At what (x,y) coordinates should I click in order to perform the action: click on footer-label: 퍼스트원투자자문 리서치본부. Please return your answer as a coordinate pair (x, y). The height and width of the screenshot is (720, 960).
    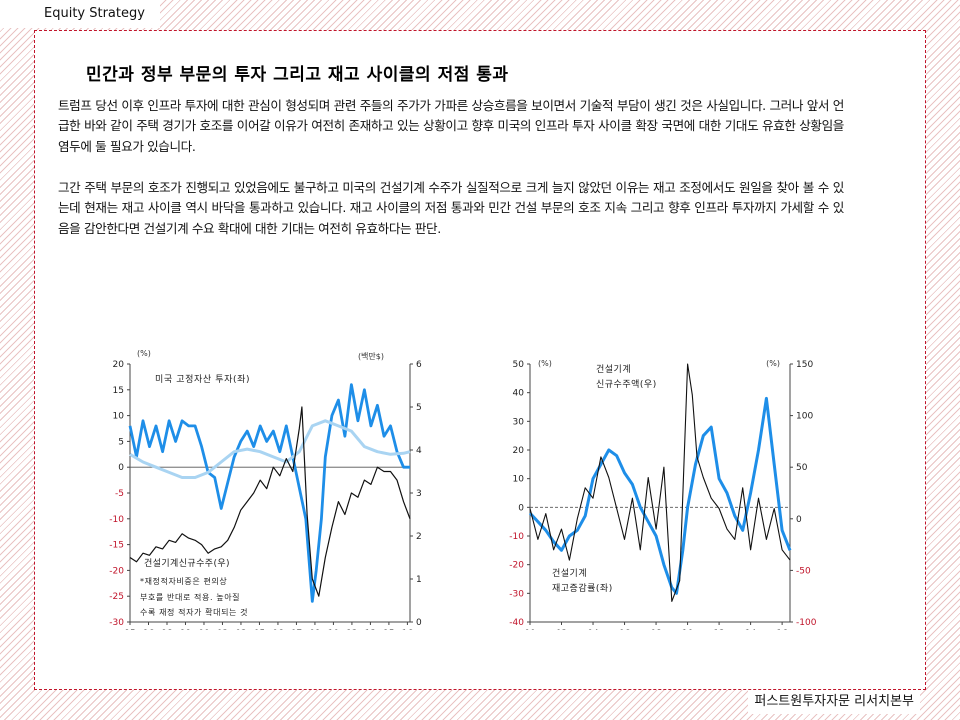
    Looking at the image, I should click on (834, 702).